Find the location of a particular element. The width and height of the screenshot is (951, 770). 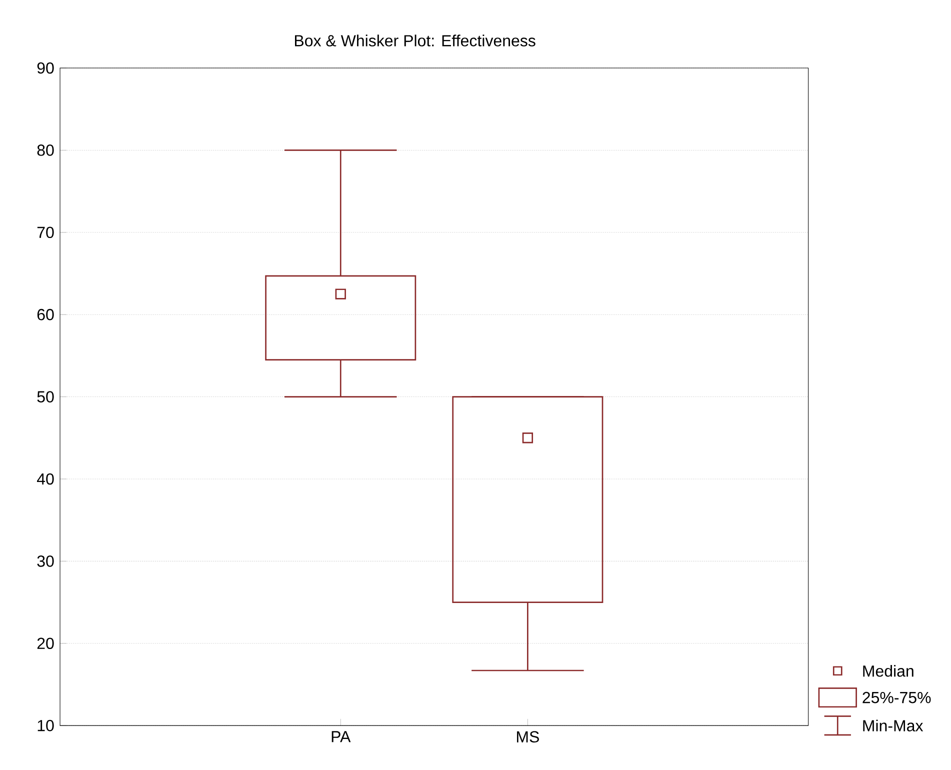

y-tick-label: 10 is located at coordinates (46, 726).